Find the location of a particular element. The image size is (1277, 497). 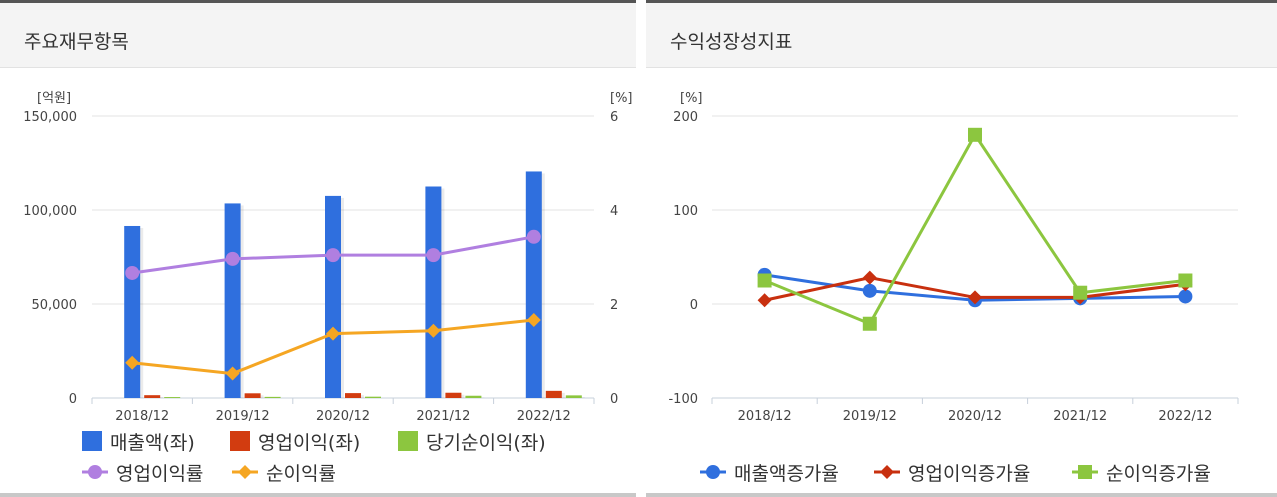

y-tick-label: 100,000 is located at coordinates (50, 211).